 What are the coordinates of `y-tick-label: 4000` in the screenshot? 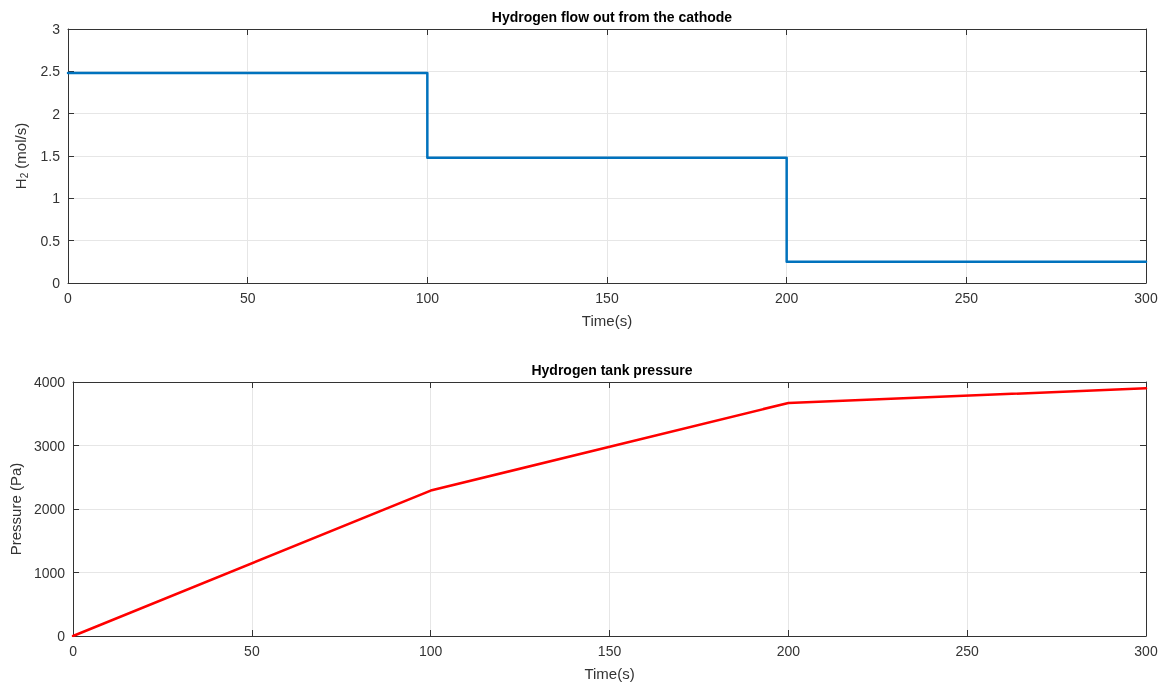 It's located at (49, 382).